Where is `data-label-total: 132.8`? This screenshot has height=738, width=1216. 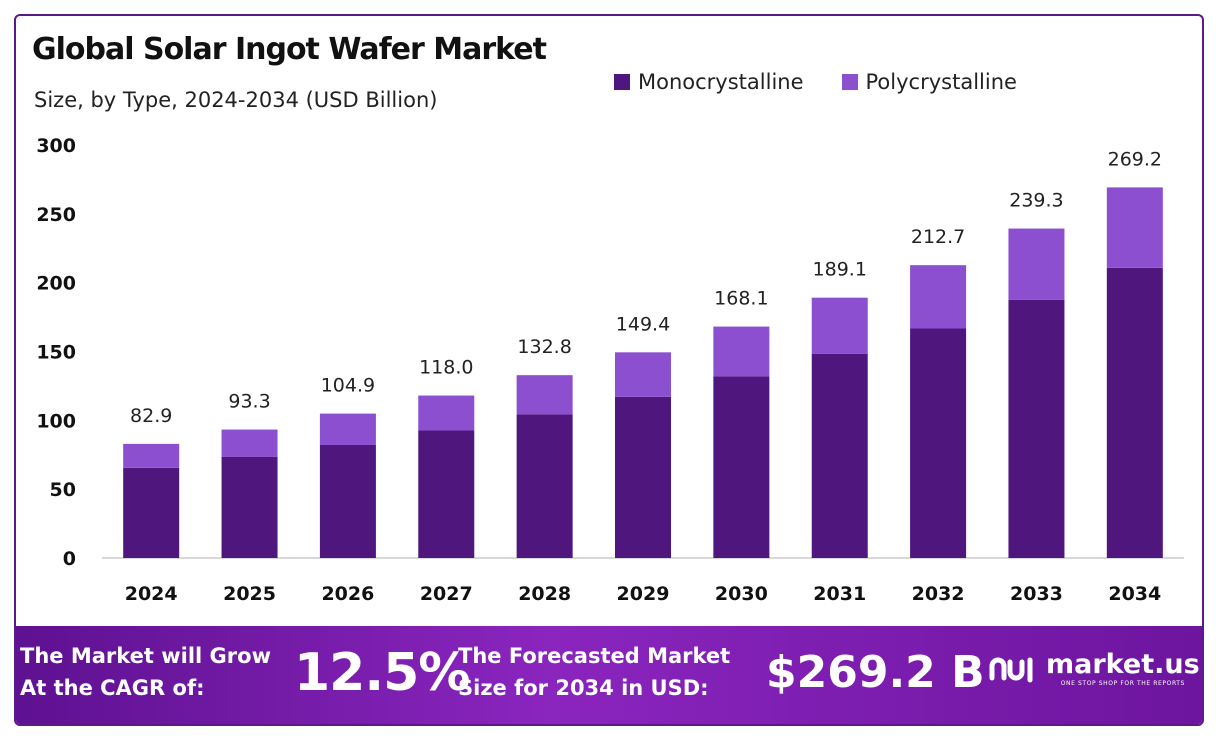
data-label-total: 132.8 is located at coordinates (544, 347).